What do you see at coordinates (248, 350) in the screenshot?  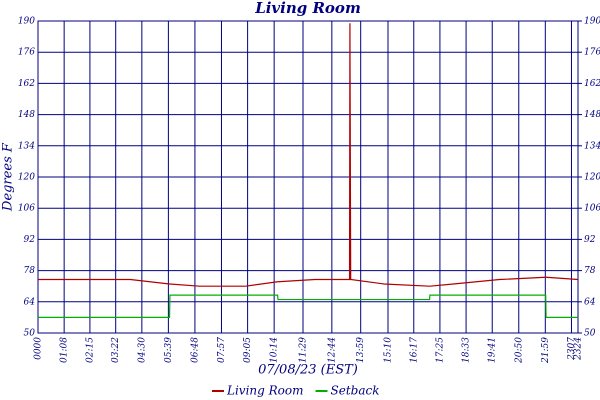 I see `x-tick-label: 09:05` at bounding box center [248, 350].